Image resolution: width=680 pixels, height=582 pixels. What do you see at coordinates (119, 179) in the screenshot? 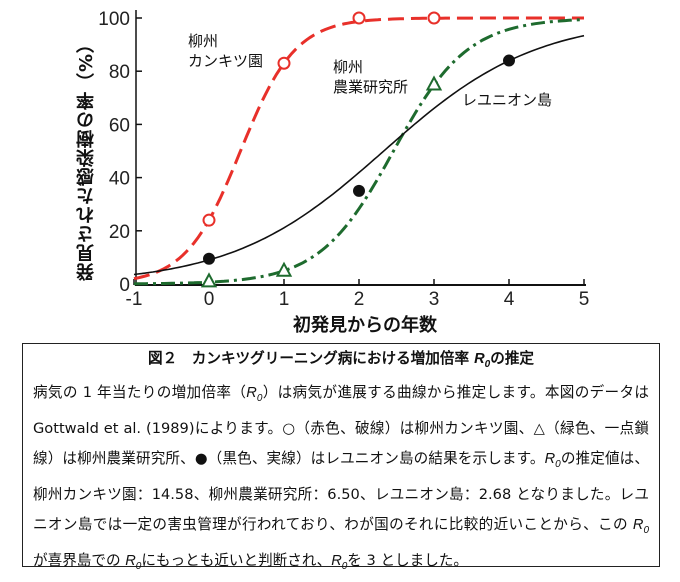
I see `y-tick-label: 40` at bounding box center [119, 179].